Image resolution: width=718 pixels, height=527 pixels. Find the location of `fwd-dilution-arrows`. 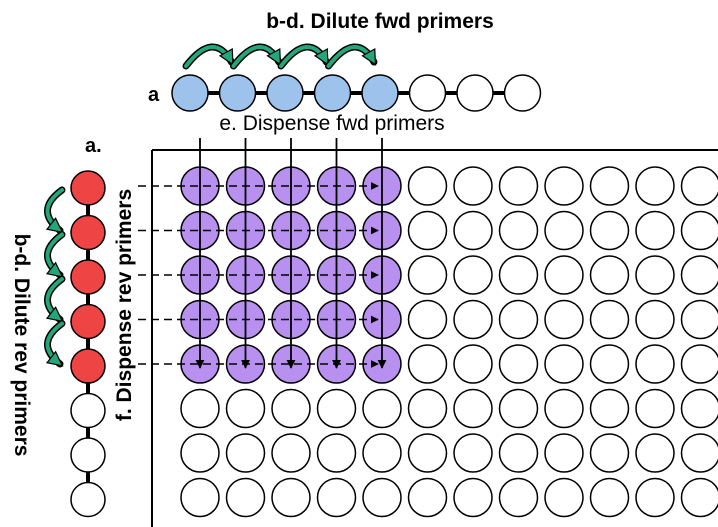

fwd-dilution-arrows is located at coordinates (280, 56).